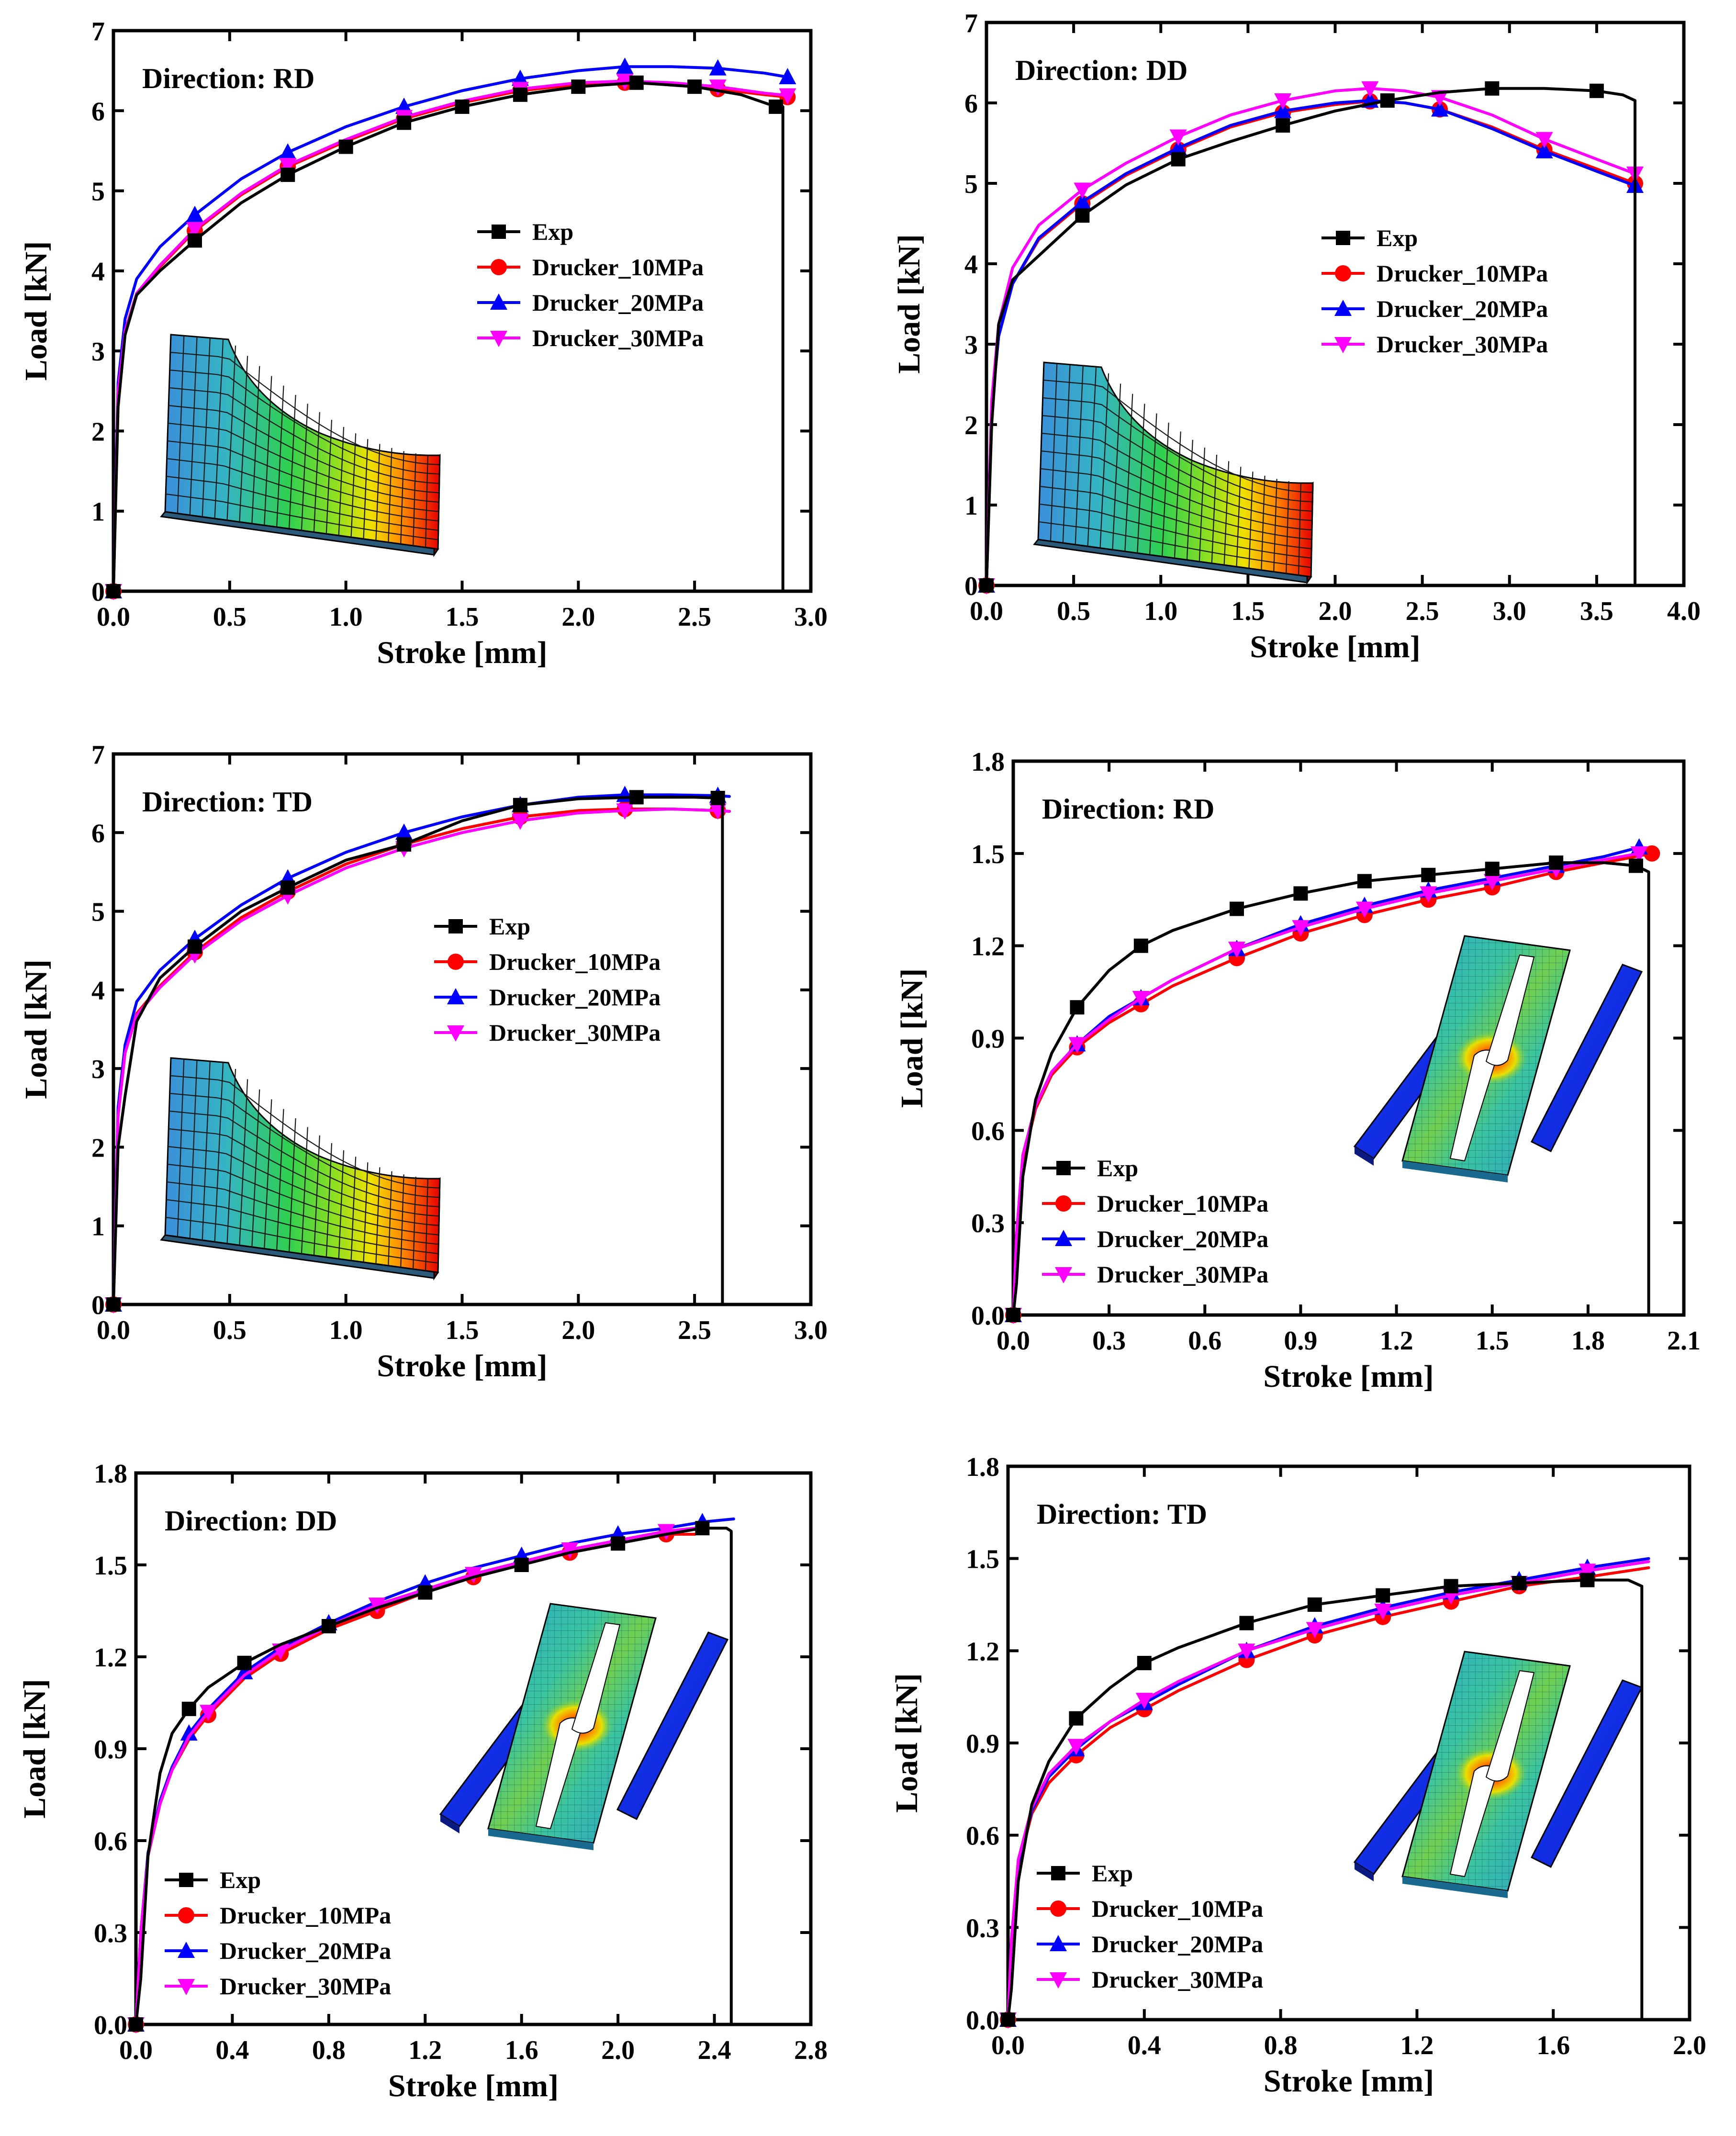 This screenshot has height=2136, width=1736. I want to click on x-tick-label: 0.5, so click(230, 1330).